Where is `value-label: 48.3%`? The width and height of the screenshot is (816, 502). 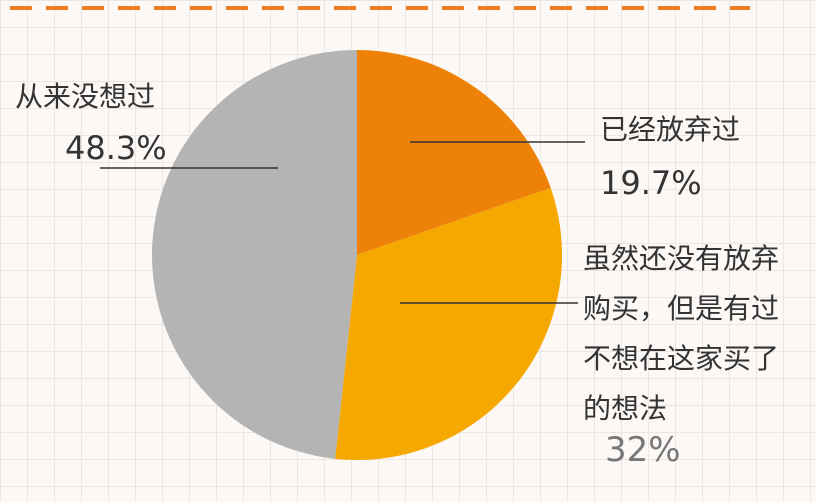 value-label: 48.3% is located at coordinates (116, 148).